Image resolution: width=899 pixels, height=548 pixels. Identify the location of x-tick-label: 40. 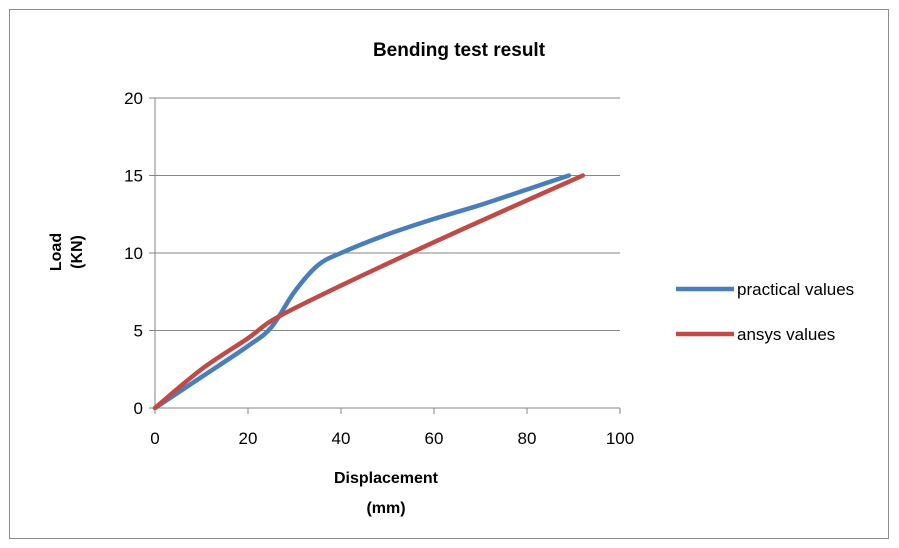
(341, 438).